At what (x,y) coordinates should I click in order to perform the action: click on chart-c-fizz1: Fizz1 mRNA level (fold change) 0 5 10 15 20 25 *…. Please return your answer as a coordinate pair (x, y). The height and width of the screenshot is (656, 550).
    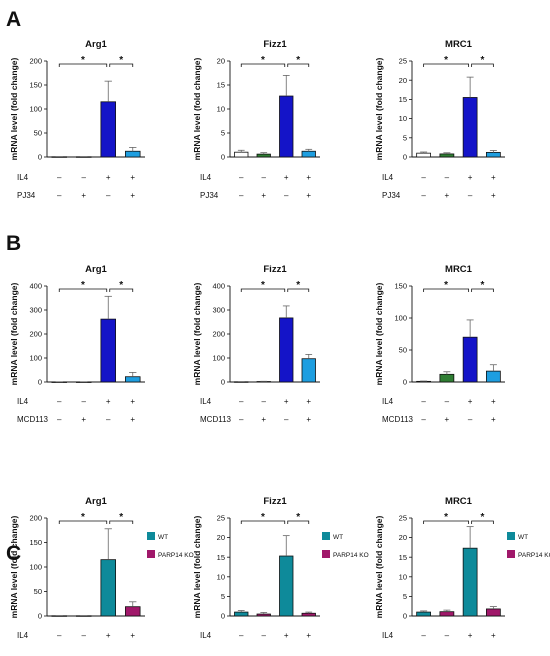
    Looking at the image, I should click on (280, 568).